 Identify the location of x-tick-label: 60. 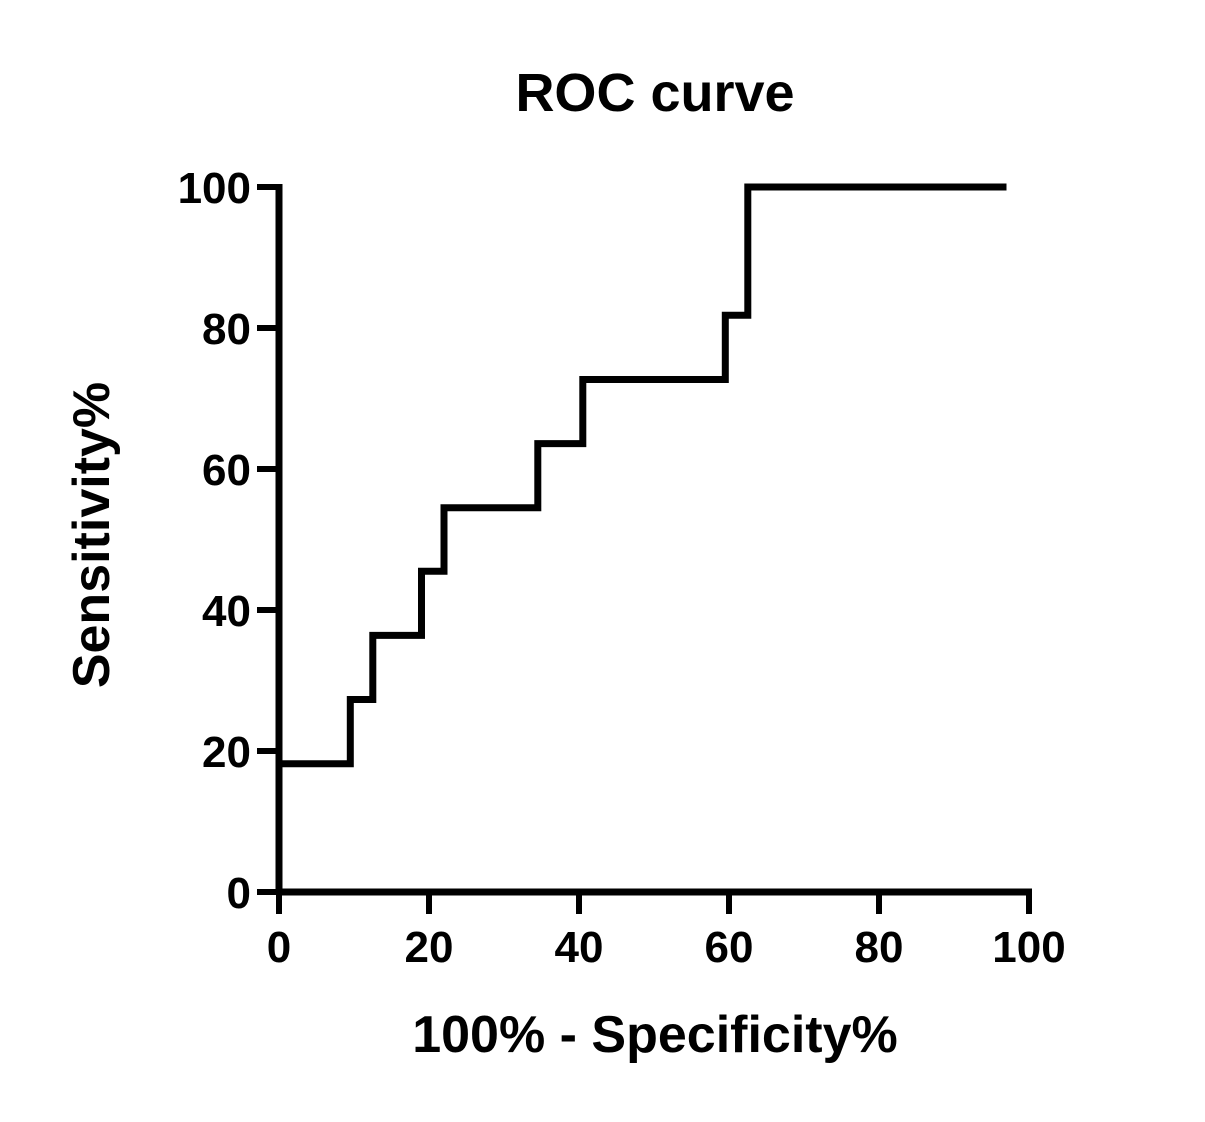
(729, 947).